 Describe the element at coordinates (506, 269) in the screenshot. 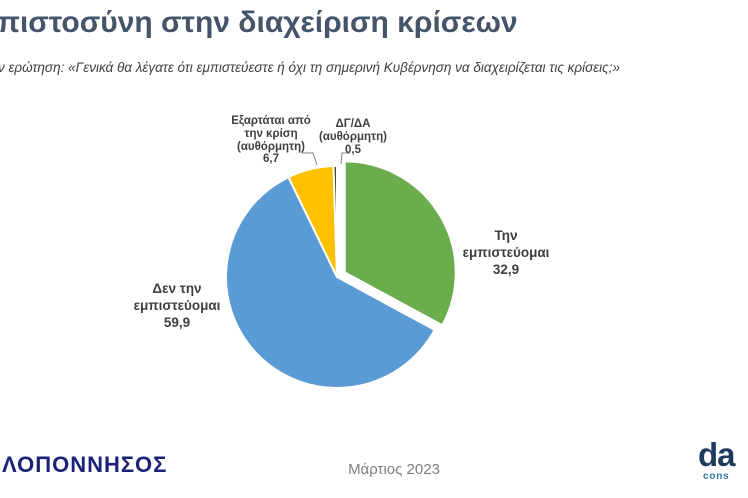

I see `label-value: 32,9` at that location.